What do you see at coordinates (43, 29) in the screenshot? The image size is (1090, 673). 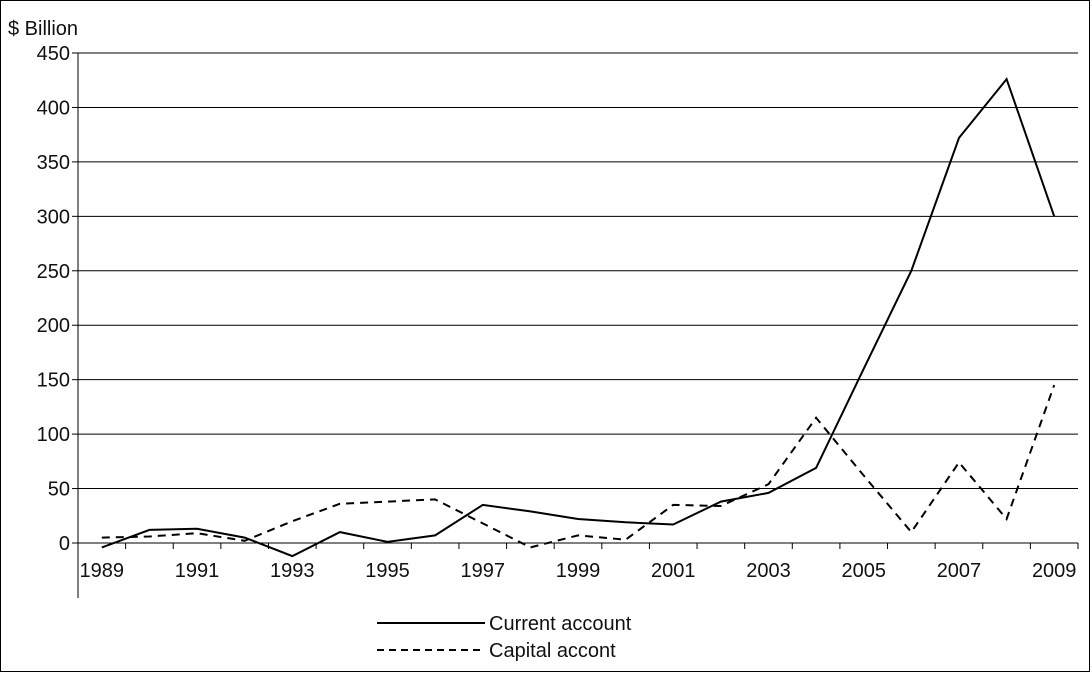 I see `y-axis-label: $ Billion` at bounding box center [43, 29].